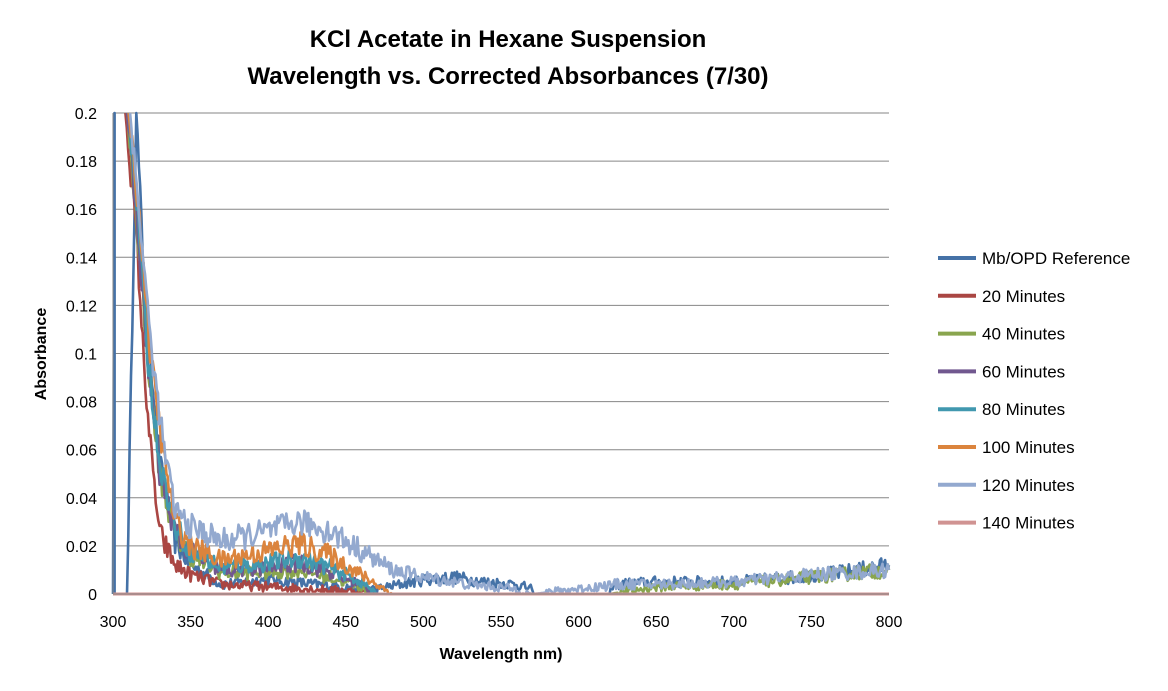 This screenshot has height=691, width=1168. What do you see at coordinates (86, 355) in the screenshot?
I see `y-tick-label: 0.1` at bounding box center [86, 355].